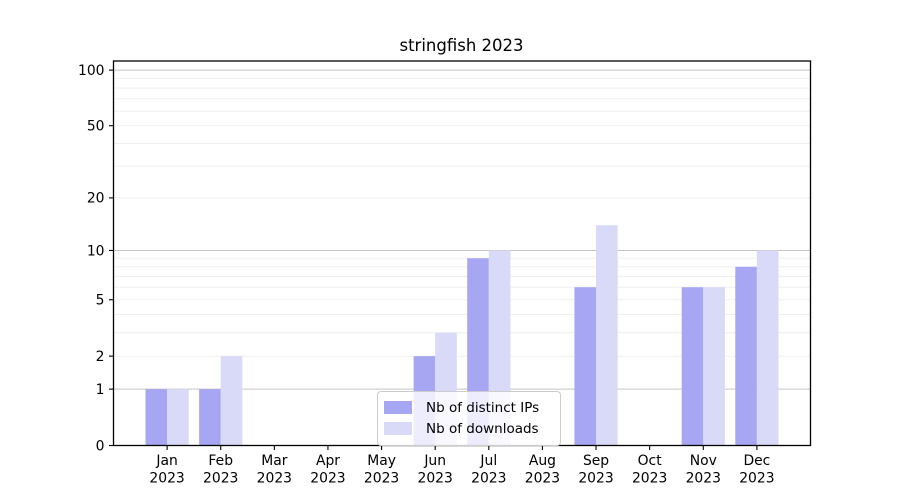  What do you see at coordinates (703, 470) in the screenshot?
I see `x-axis-tick-label: Nov 2023` at bounding box center [703, 470].